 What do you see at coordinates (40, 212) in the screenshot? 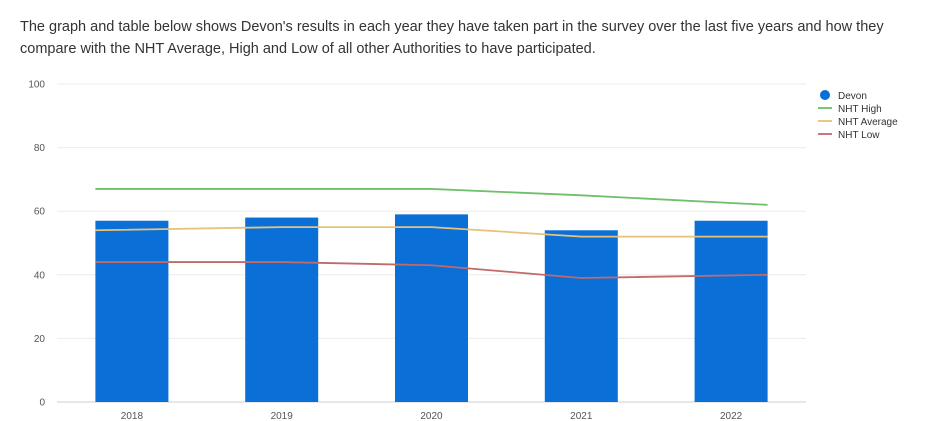
I see `y-tick-label-60: 60` at bounding box center [40, 212].